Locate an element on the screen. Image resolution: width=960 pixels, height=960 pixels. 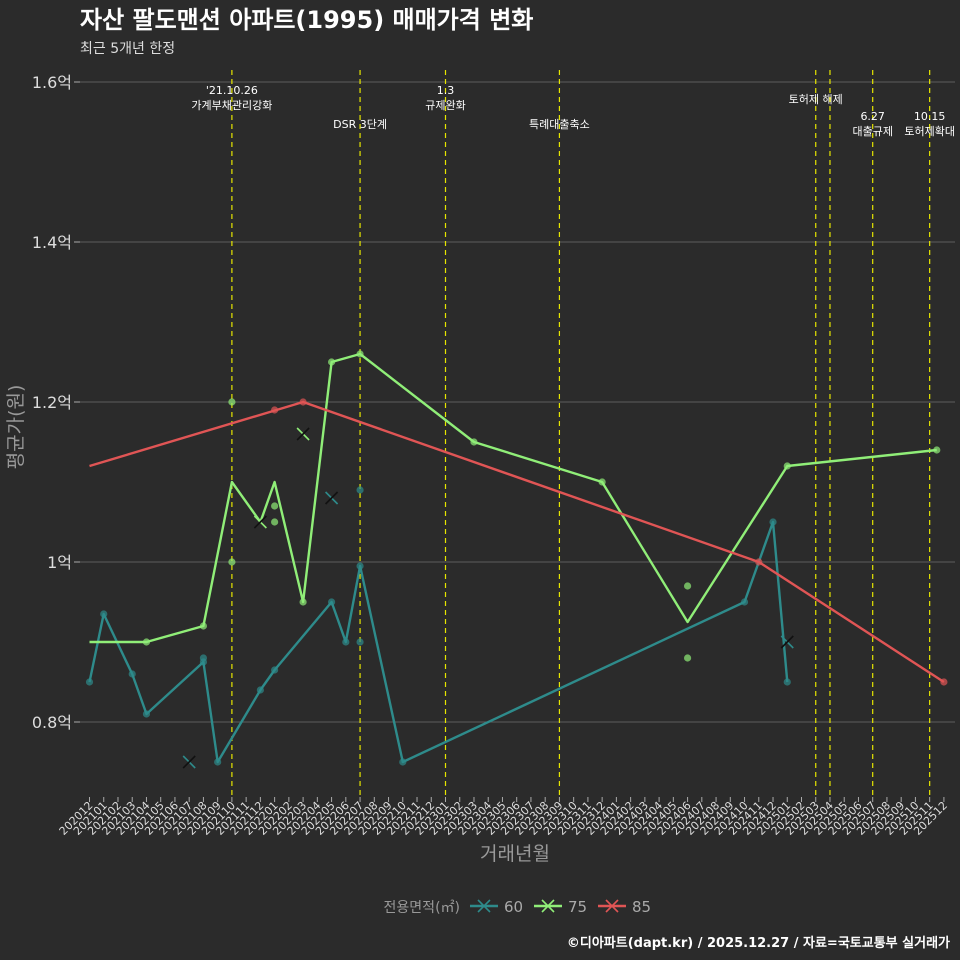
event-label: 대출규제 is located at coordinates (872, 131).